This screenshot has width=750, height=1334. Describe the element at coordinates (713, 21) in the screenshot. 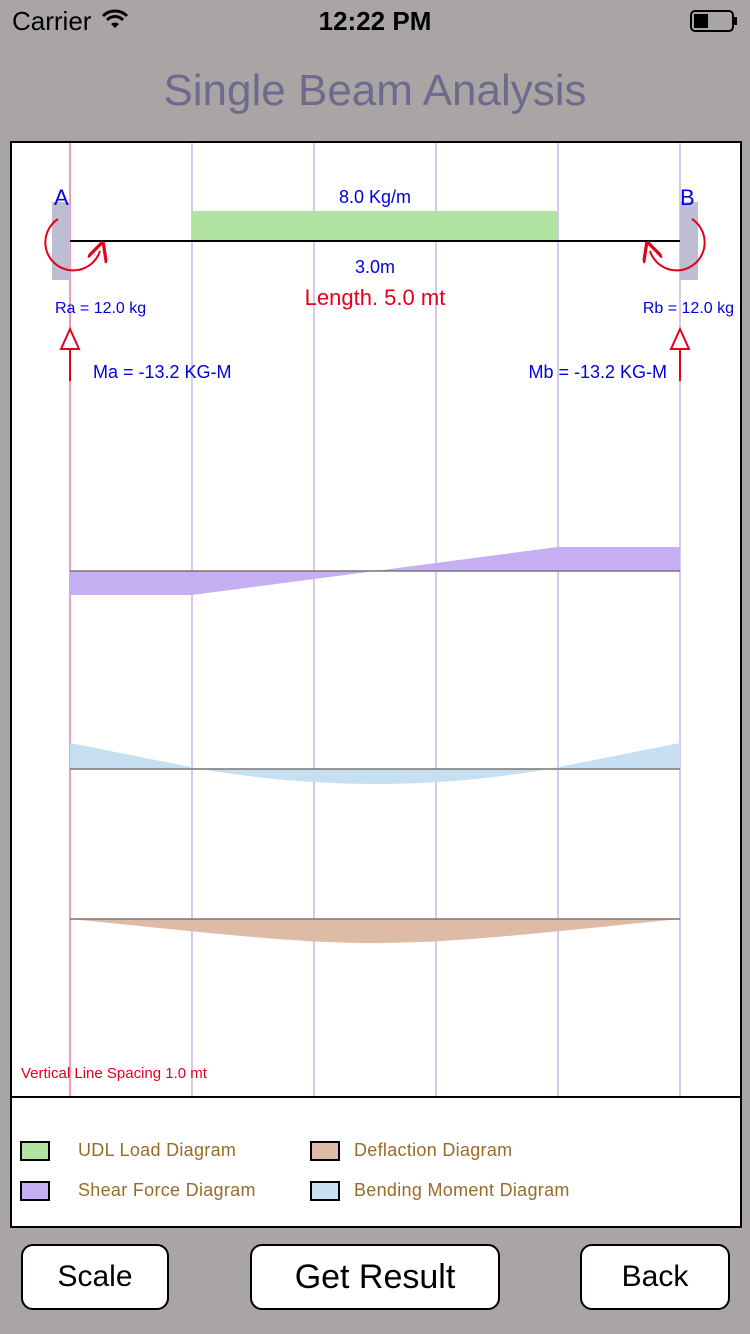

I see `battery-icon` at that location.